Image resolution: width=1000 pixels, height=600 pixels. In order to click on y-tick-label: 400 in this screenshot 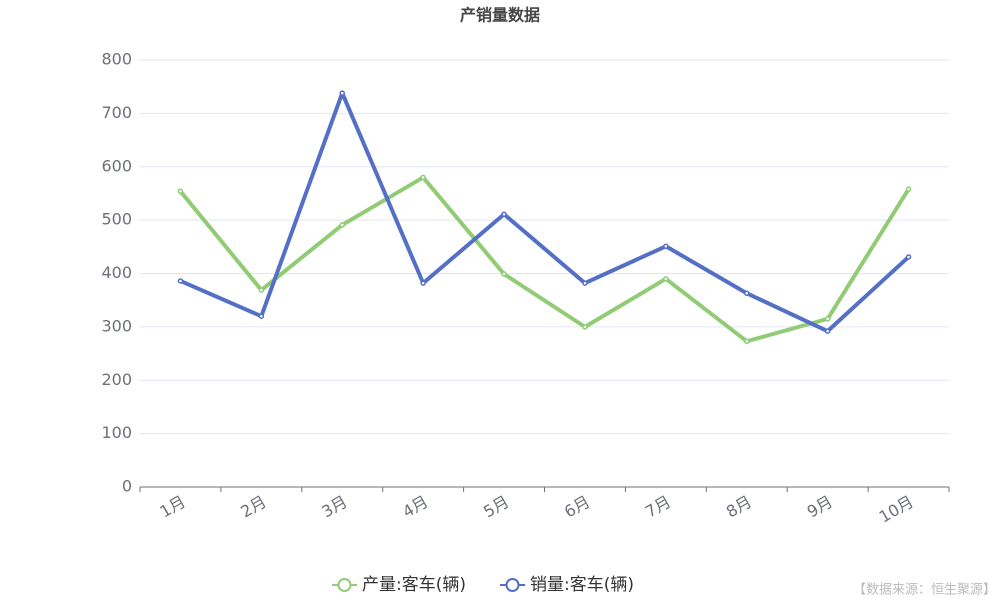, I will do `click(116, 272)`.